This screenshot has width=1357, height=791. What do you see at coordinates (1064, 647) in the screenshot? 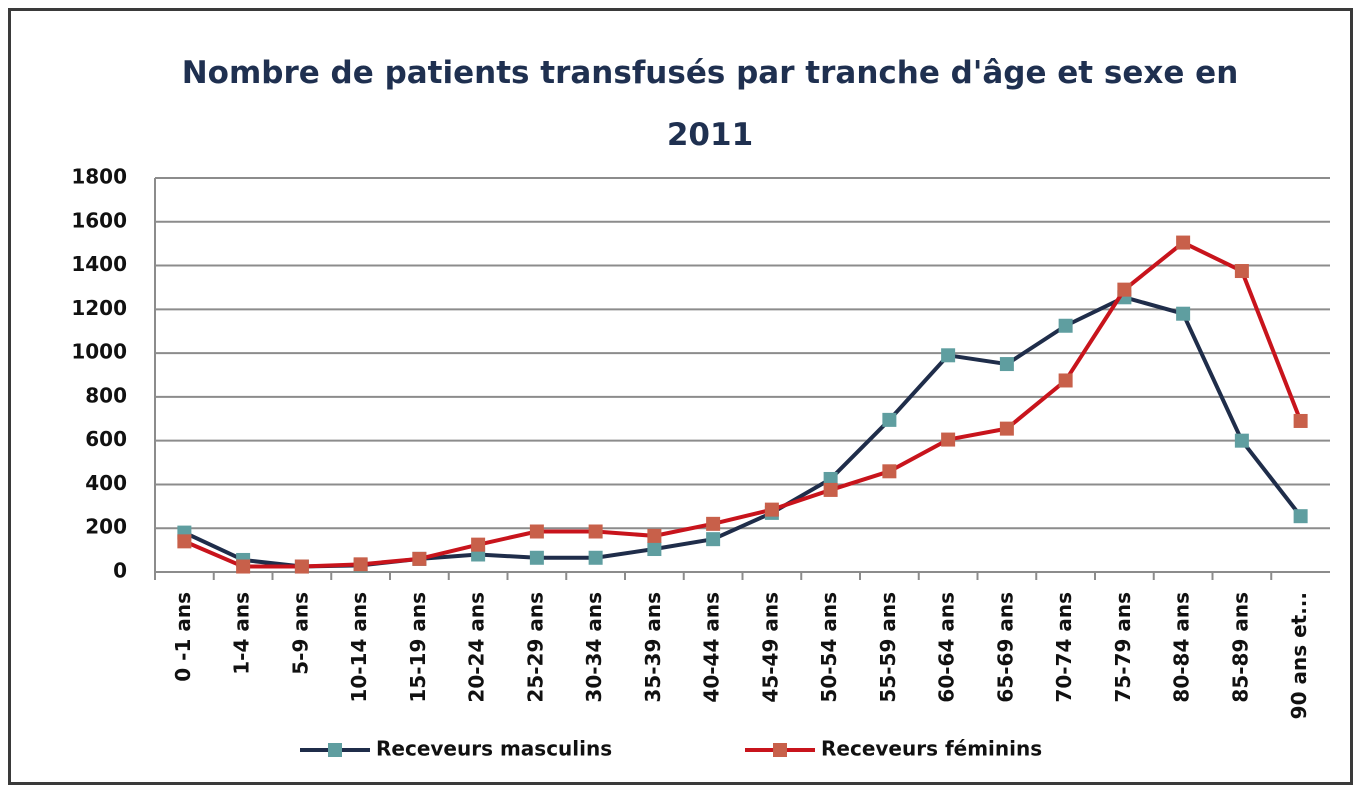
I see `x-tick-label: 70-74 ans` at bounding box center [1064, 647].